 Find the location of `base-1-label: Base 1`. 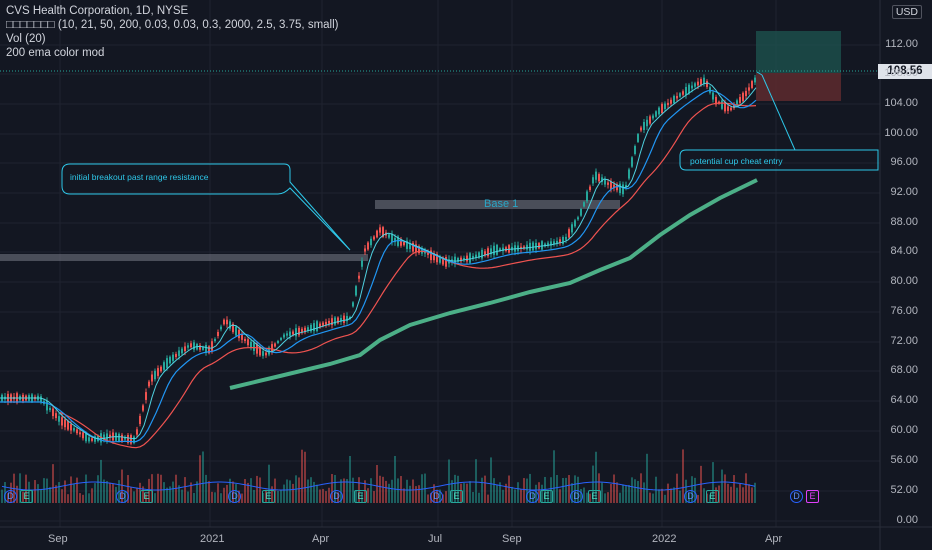

base-1-label: Base 1 is located at coordinates (501, 204).